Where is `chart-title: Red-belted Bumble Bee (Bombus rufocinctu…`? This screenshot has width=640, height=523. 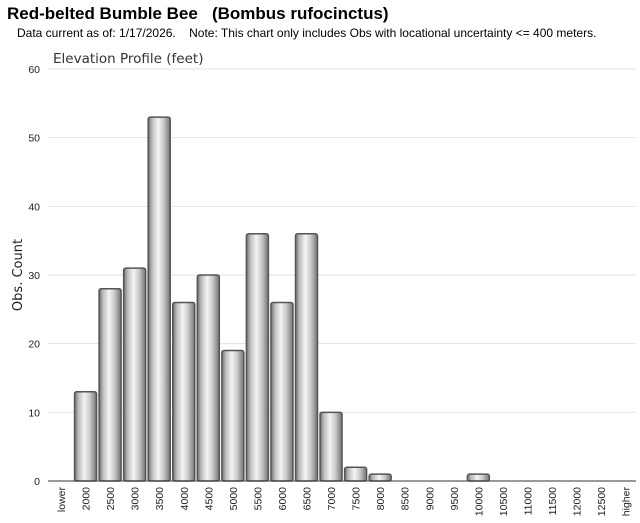 chart-title: Red-belted Bumble Bee (Bombus rufocinctu… is located at coordinates (198, 13).